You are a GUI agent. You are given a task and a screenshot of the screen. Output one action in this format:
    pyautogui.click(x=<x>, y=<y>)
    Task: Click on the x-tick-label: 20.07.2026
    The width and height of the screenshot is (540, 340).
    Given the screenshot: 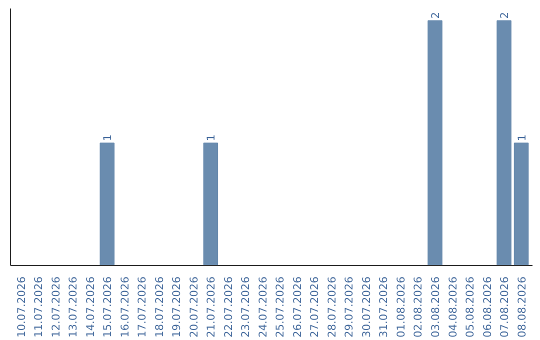 What is the action you would take?
    pyautogui.click(x=193, y=307)
    